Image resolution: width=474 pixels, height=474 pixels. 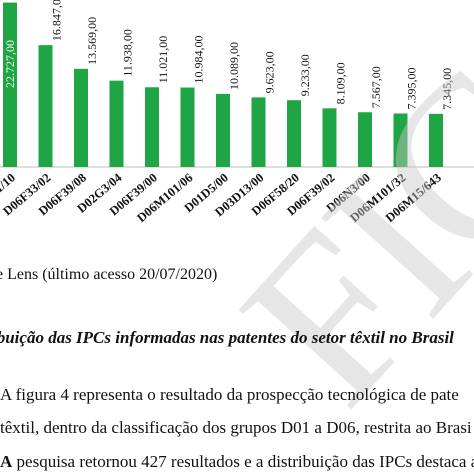 What do you see at coordinates (376, 87) in the screenshot?
I see `value-label: 7.567,00` at bounding box center [376, 87].